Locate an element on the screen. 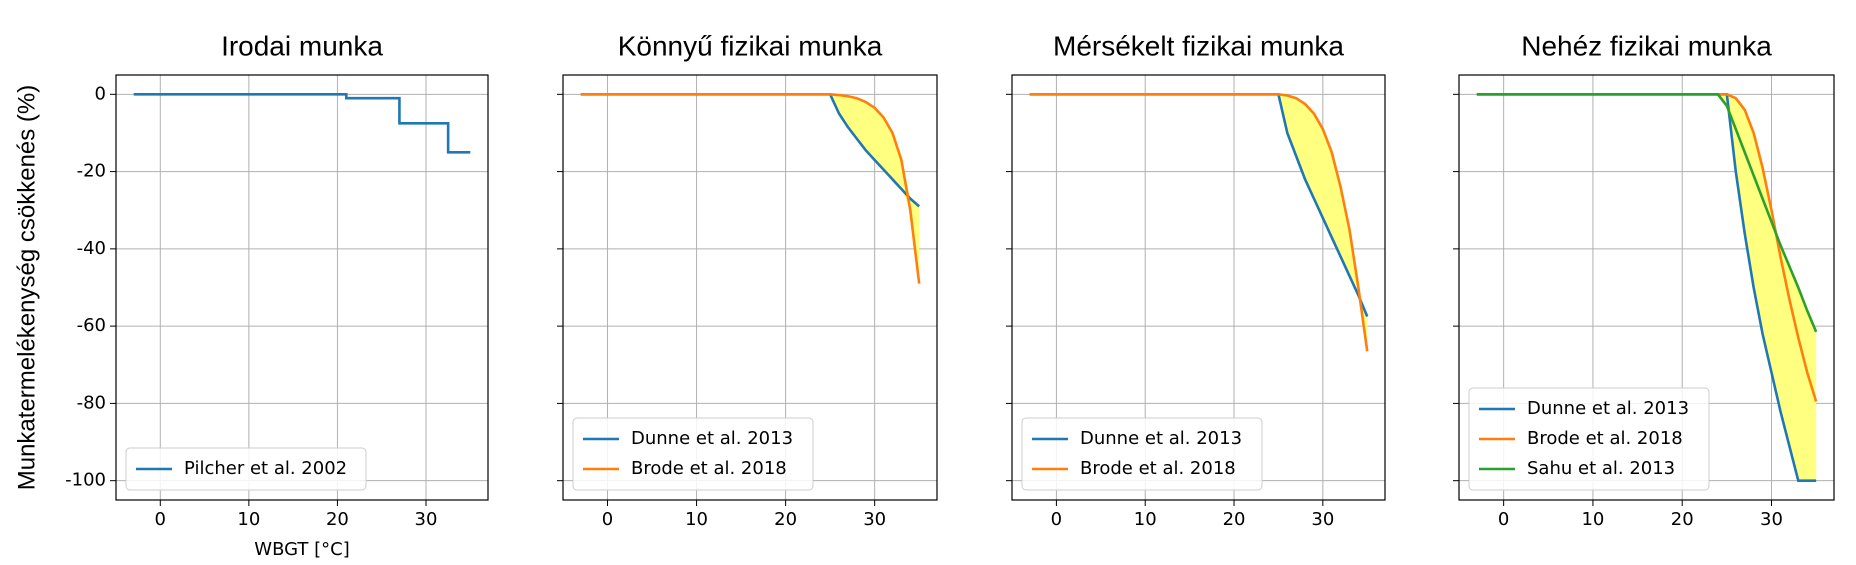 The width and height of the screenshot is (1856, 565). y-tick-label: -60 is located at coordinates (91, 325).